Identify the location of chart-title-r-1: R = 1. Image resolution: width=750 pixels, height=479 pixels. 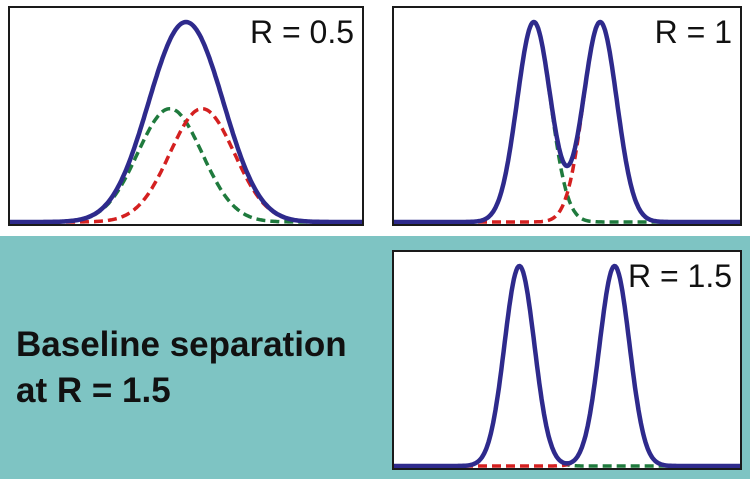
(693, 32).